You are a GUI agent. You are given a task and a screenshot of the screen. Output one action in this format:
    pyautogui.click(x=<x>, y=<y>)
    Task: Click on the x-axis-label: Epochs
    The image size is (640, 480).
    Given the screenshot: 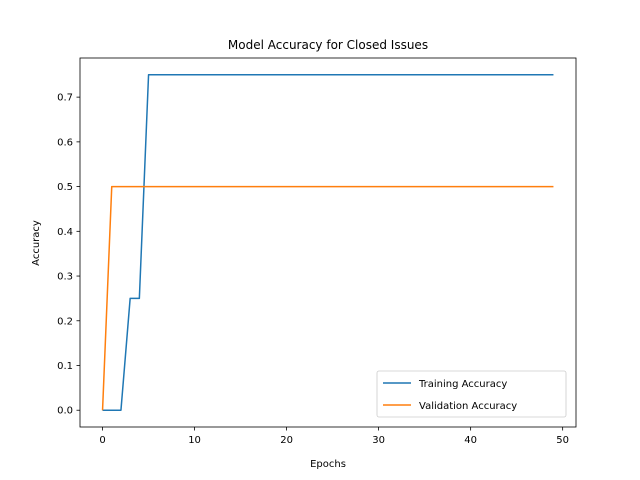 What is the action you would take?
    pyautogui.click(x=328, y=464)
    